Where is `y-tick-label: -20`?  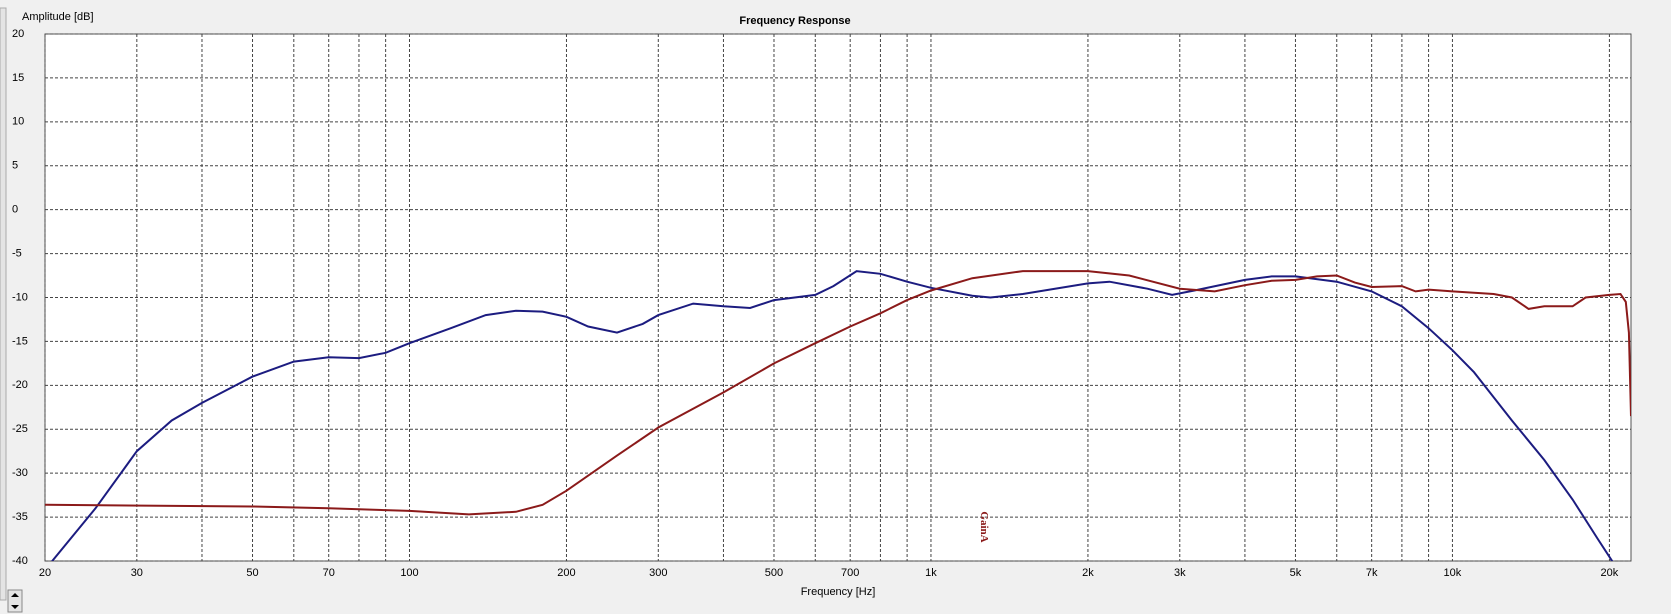
y-tick-label: -20 is located at coordinates (20, 385).